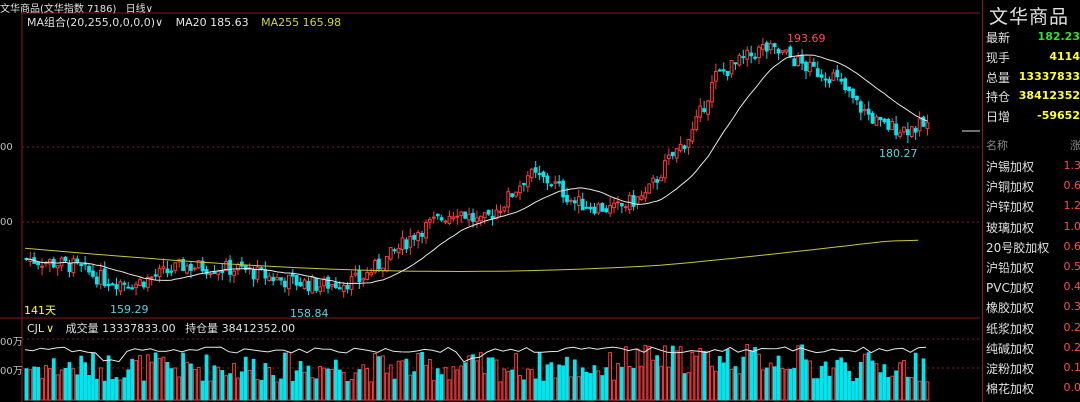 The image size is (1080, 402). Describe the element at coordinates (309, 313) in the screenshot. I see `low-label-2: 158.84` at that location.